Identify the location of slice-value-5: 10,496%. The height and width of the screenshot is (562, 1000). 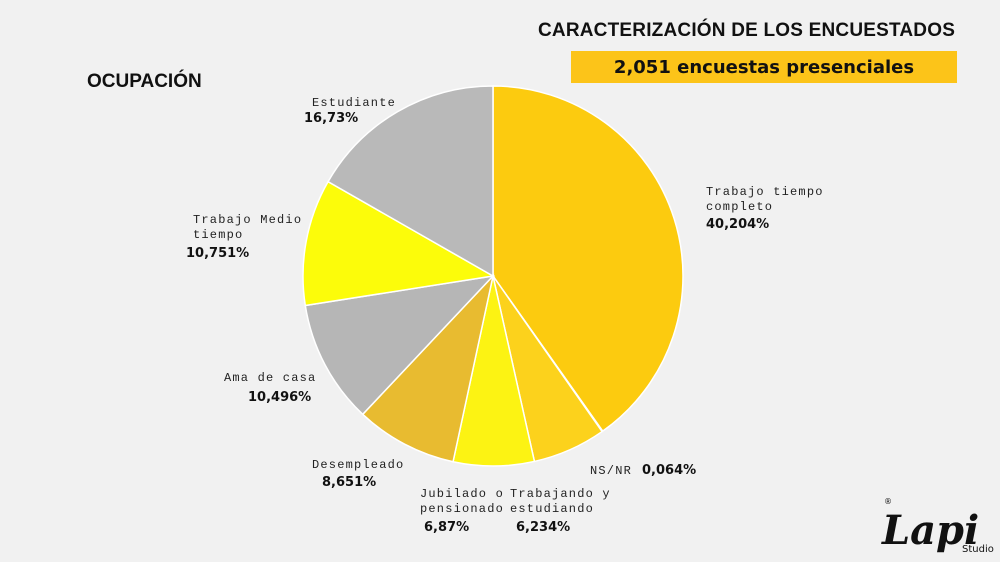
(279, 397).